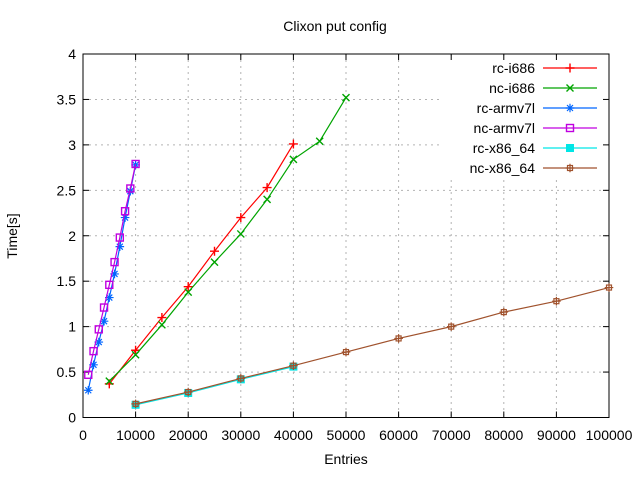  I want to click on legend-item-rc-i686: rc-i686, so click(544, 68).